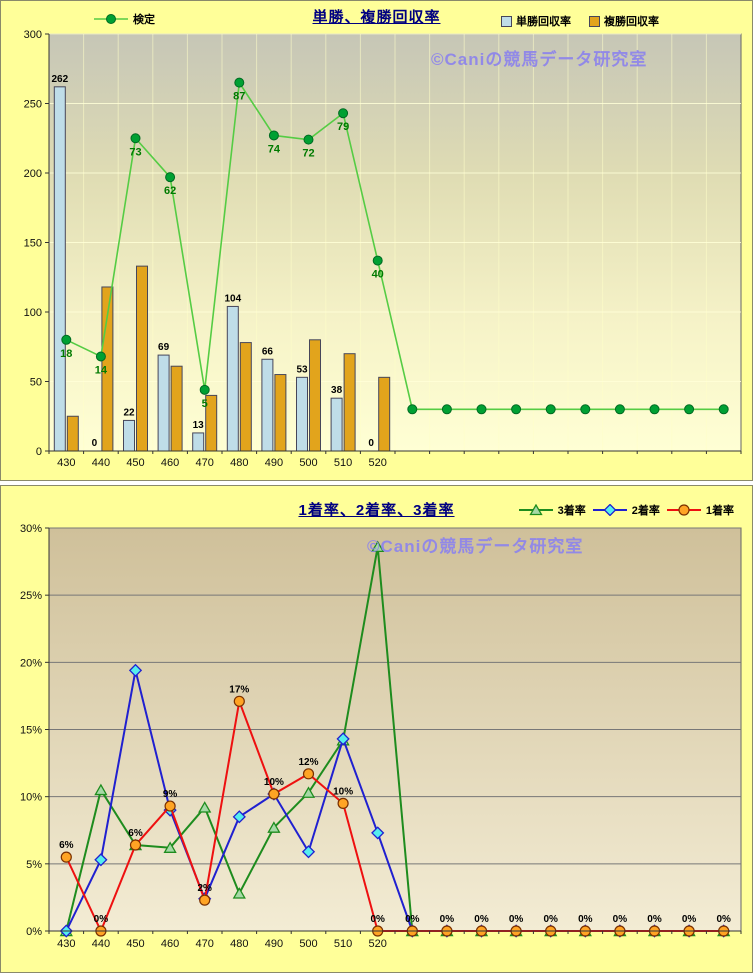 The height and width of the screenshot is (973, 753). I want to click on win-return-value-label: 69, so click(164, 347).